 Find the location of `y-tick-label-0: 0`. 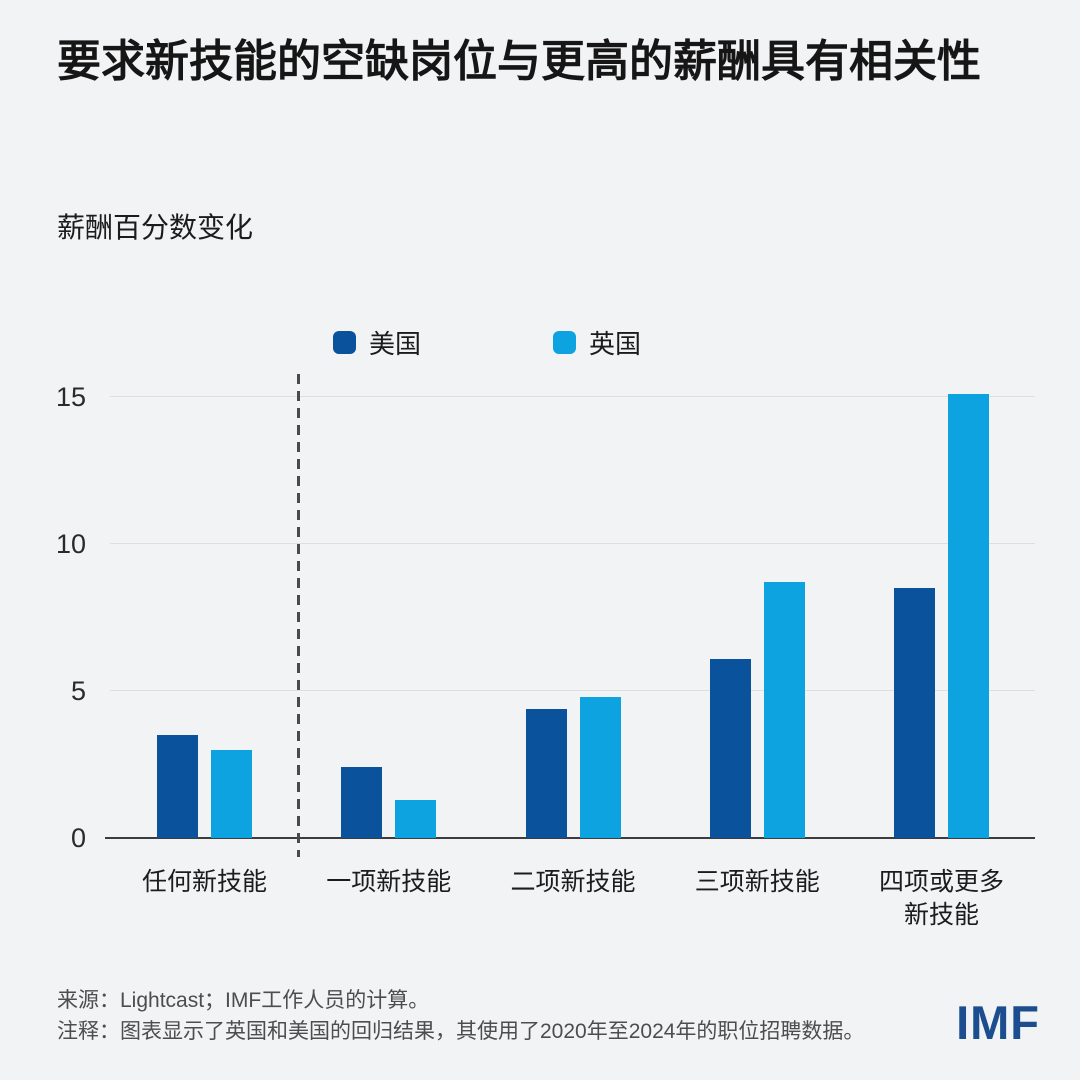

y-tick-label-0: 0 is located at coordinates (78, 838).